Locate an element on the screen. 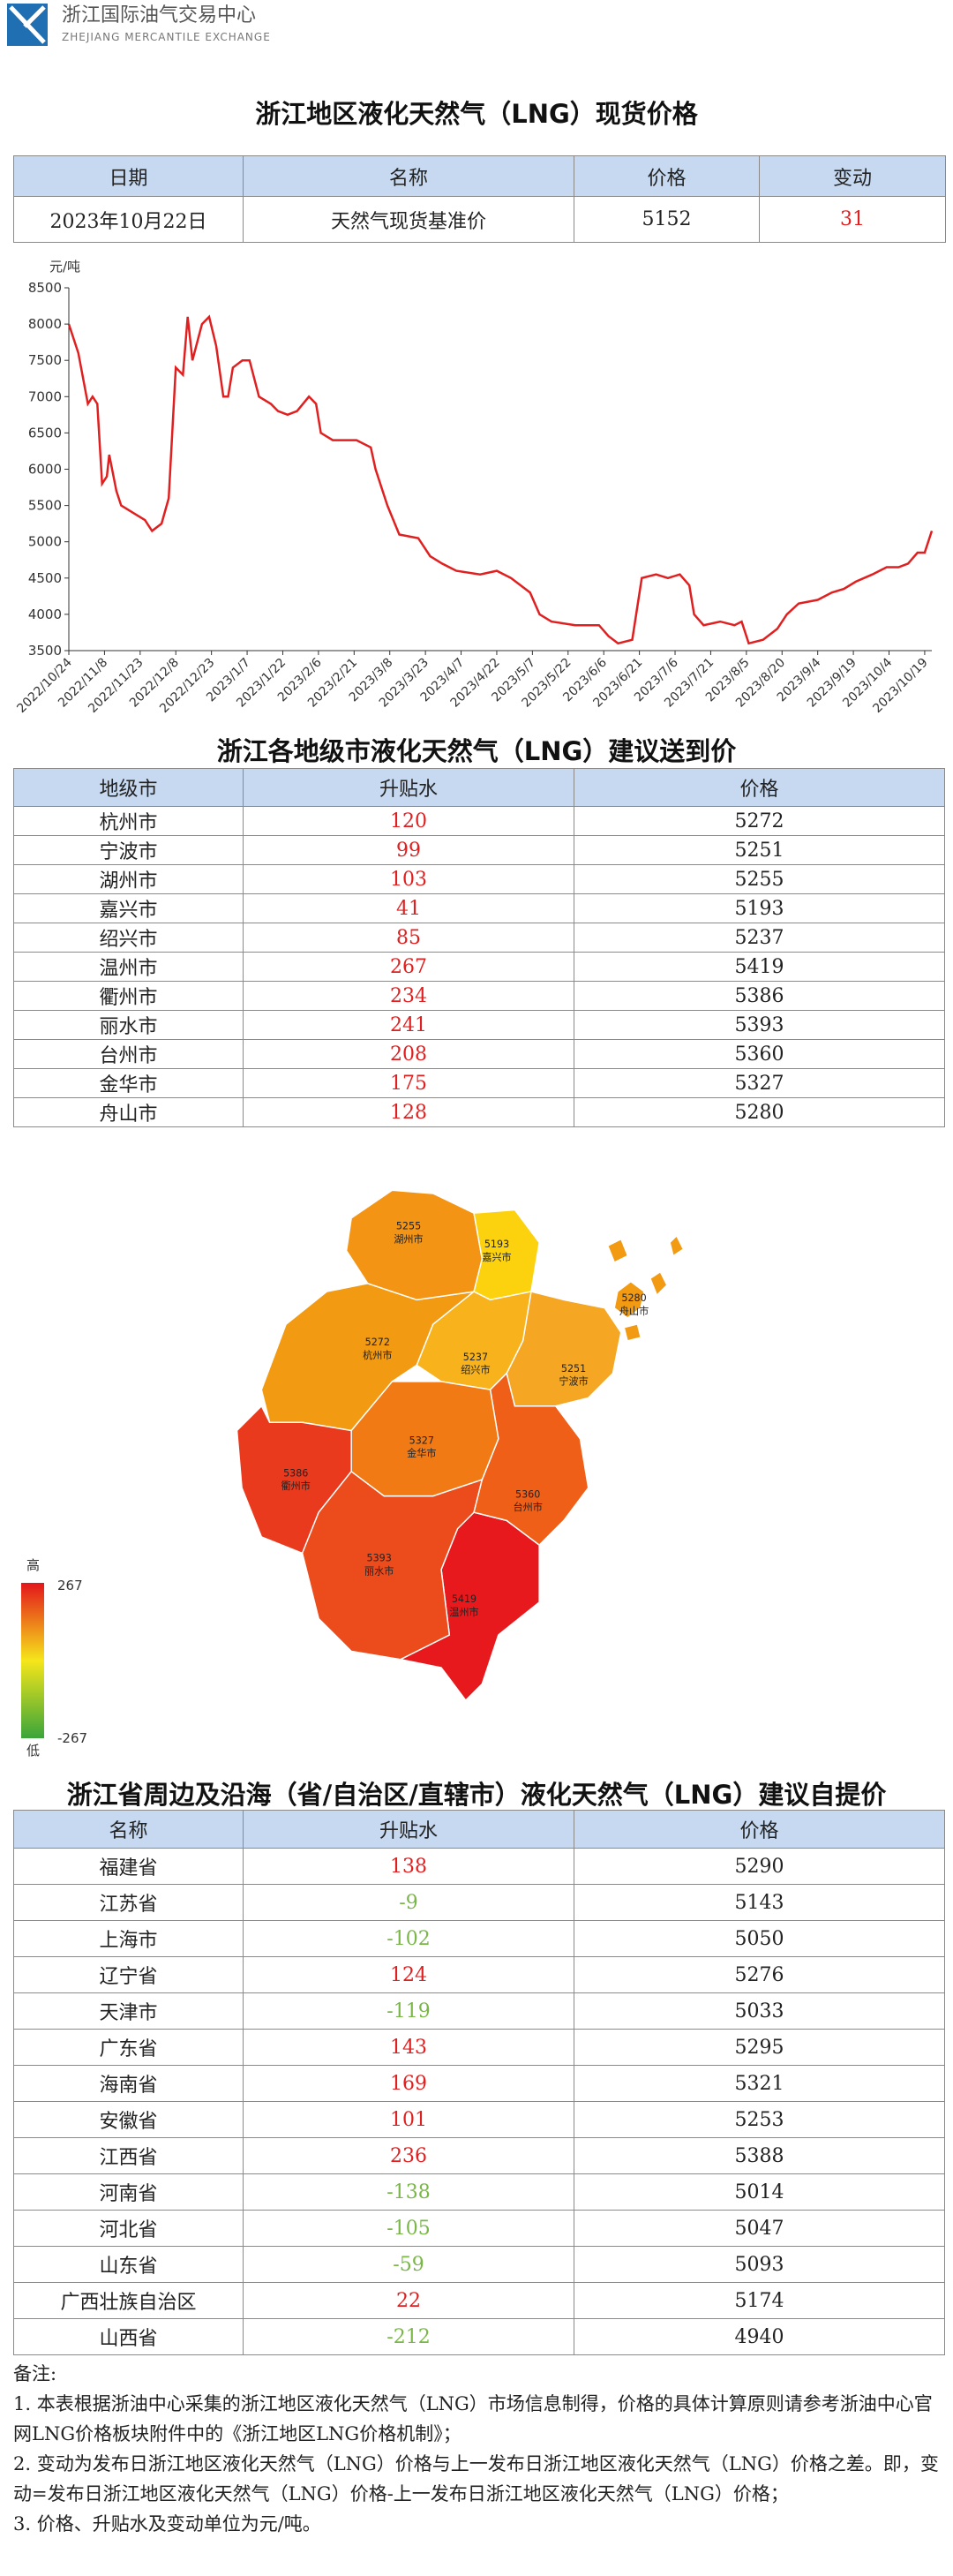  cell: 杭州市 is located at coordinates (129, 821).